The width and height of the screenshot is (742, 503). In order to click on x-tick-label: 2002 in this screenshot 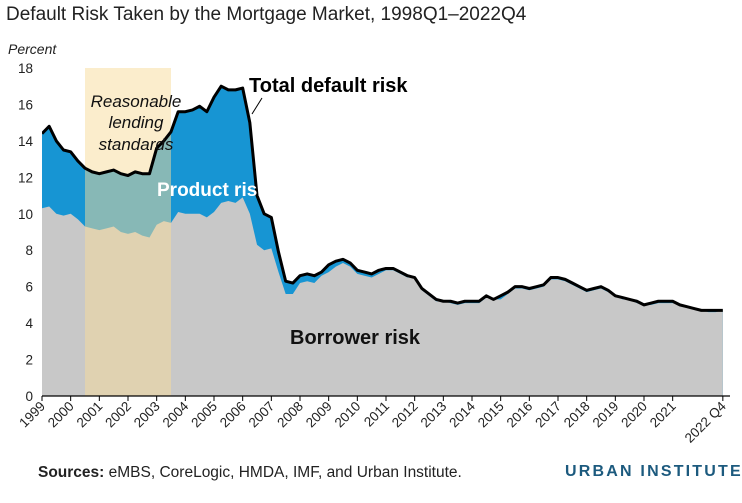, I will do `click(118, 415)`.